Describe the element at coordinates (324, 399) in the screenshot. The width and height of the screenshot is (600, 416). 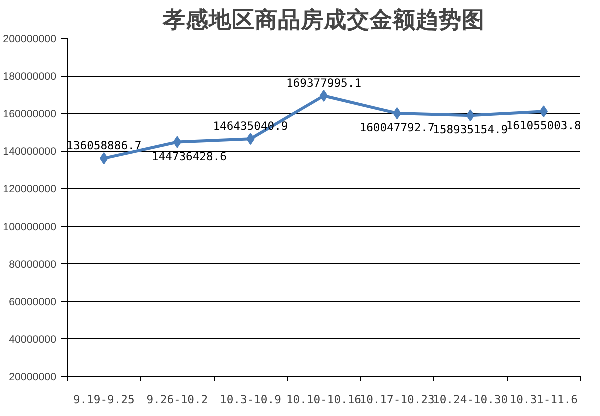
I see `x-tick-label: 10.10-10.16` at that location.